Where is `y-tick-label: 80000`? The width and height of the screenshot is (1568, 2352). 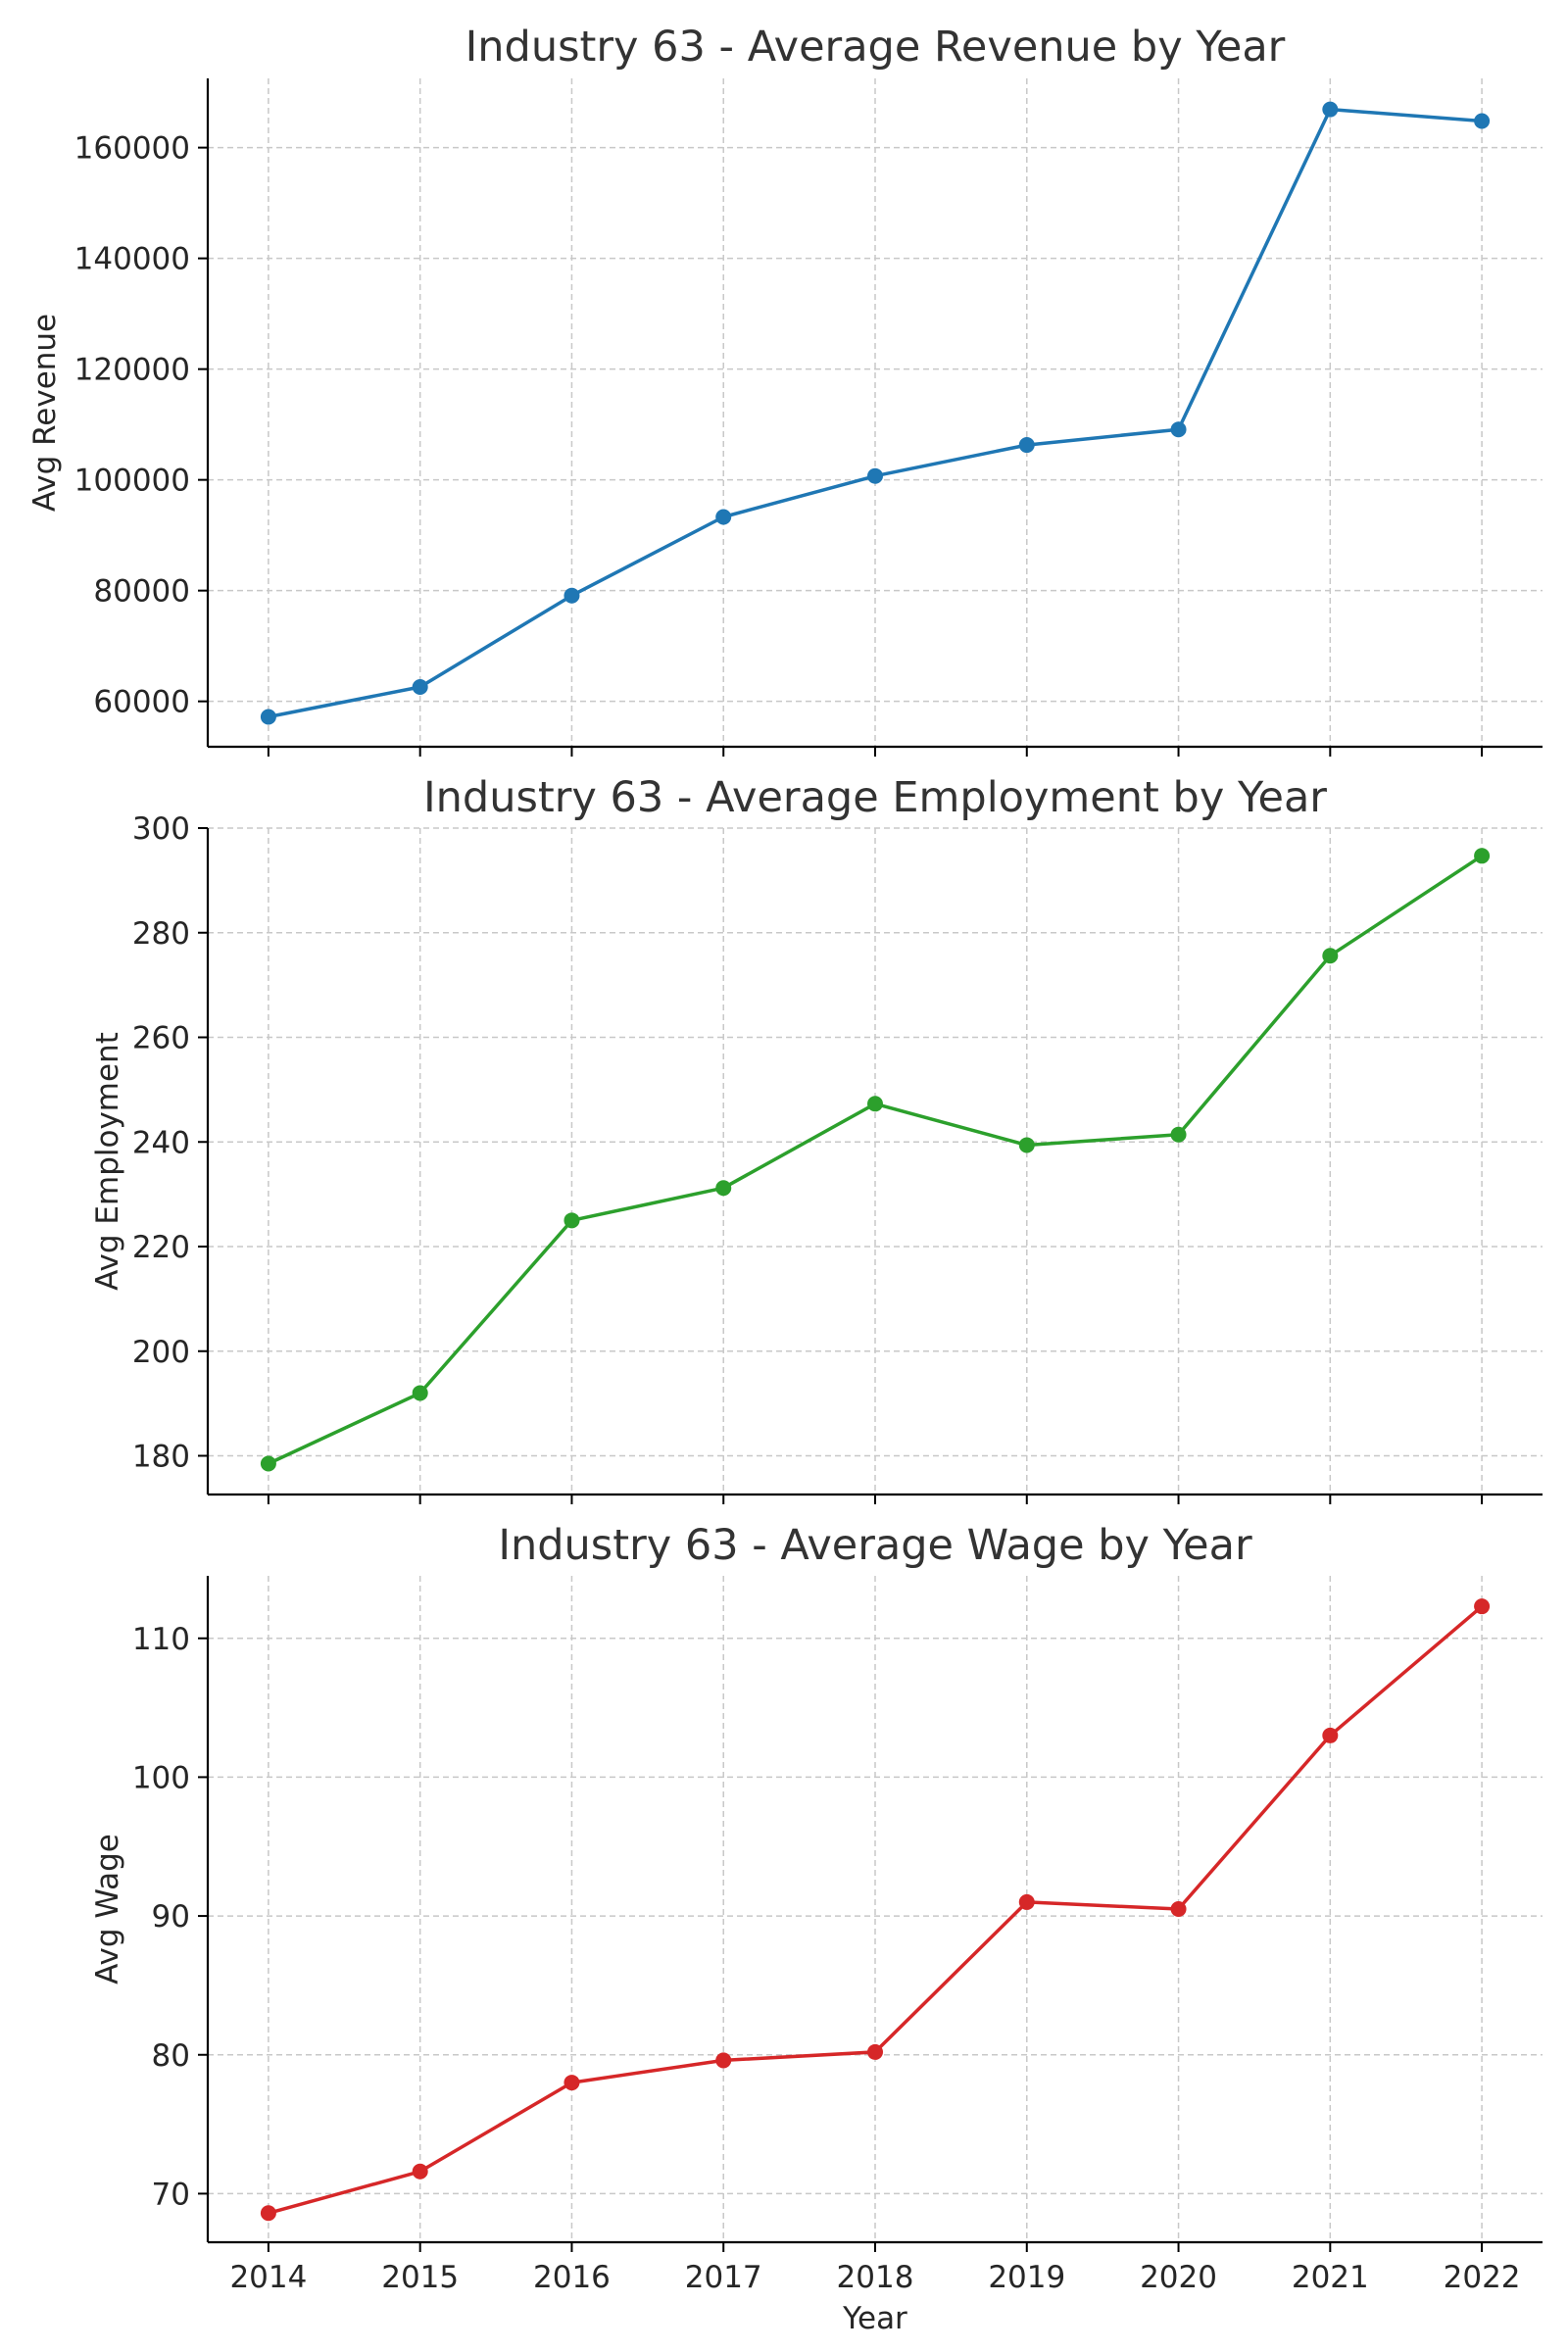 y-tick-label: 80000 is located at coordinates (141, 592).